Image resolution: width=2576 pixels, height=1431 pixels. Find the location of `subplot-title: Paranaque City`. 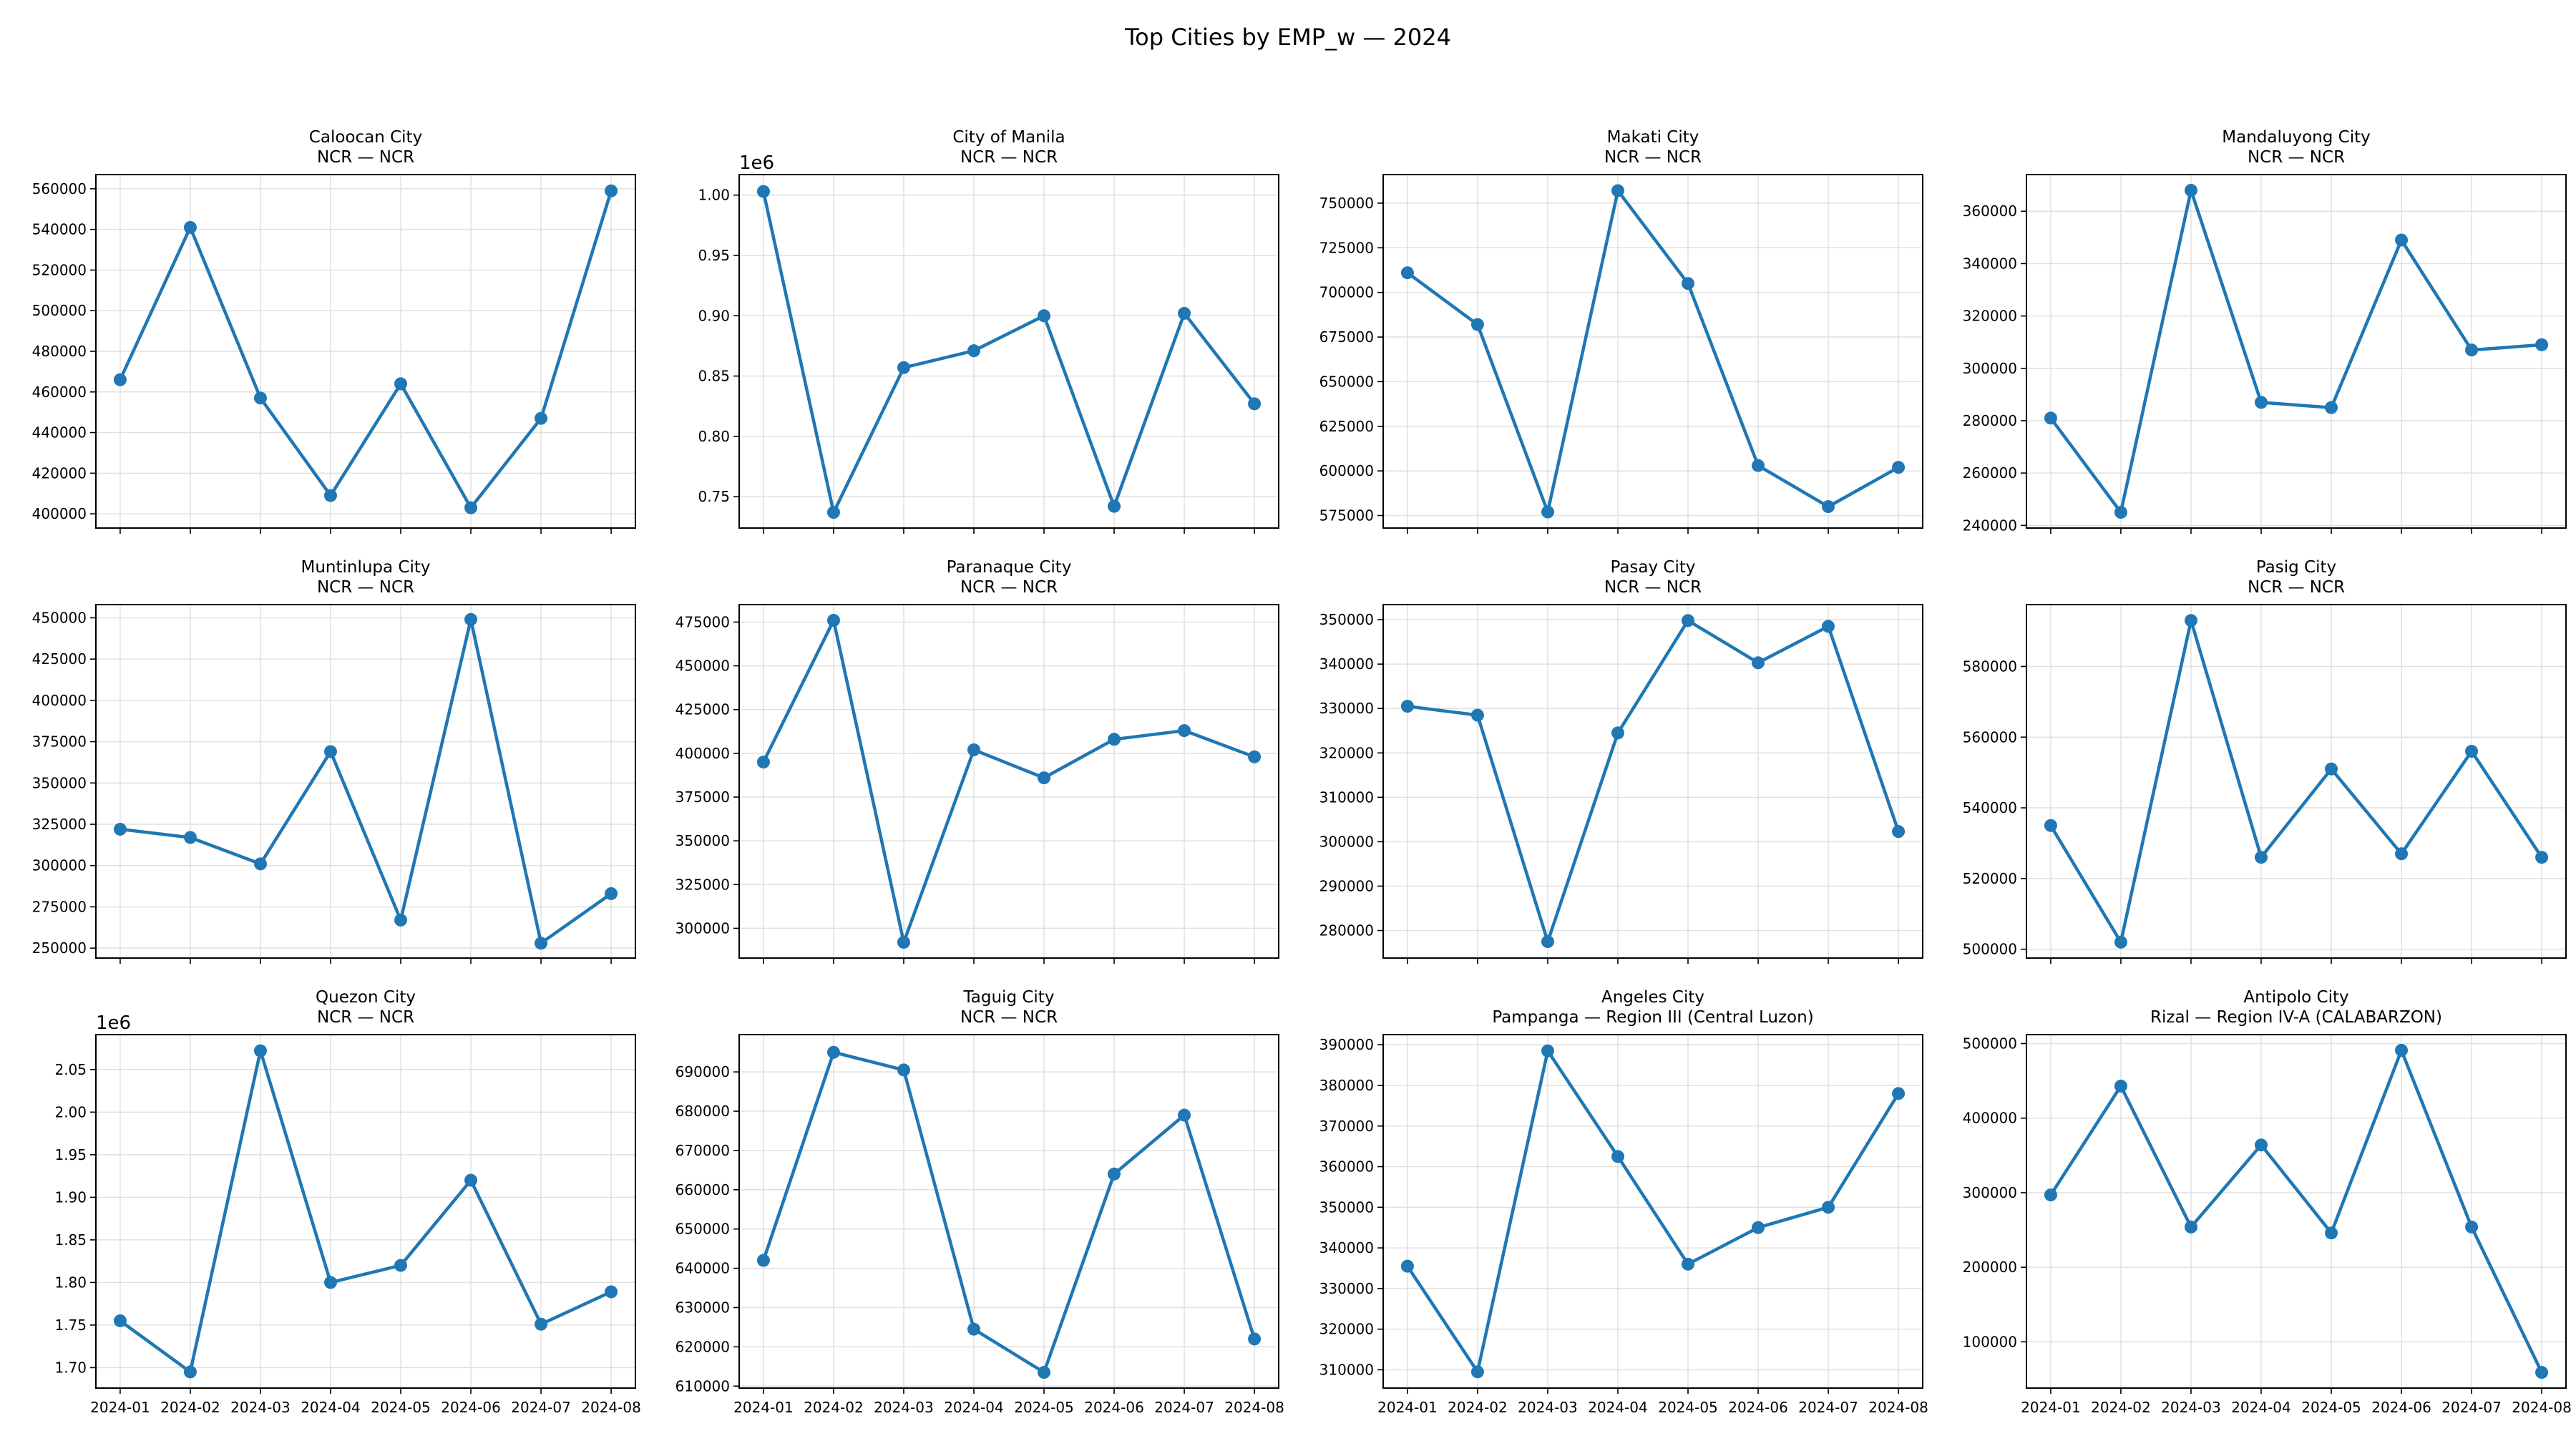

subplot-title: Paranaque City is located at coordinates (1009, 567).